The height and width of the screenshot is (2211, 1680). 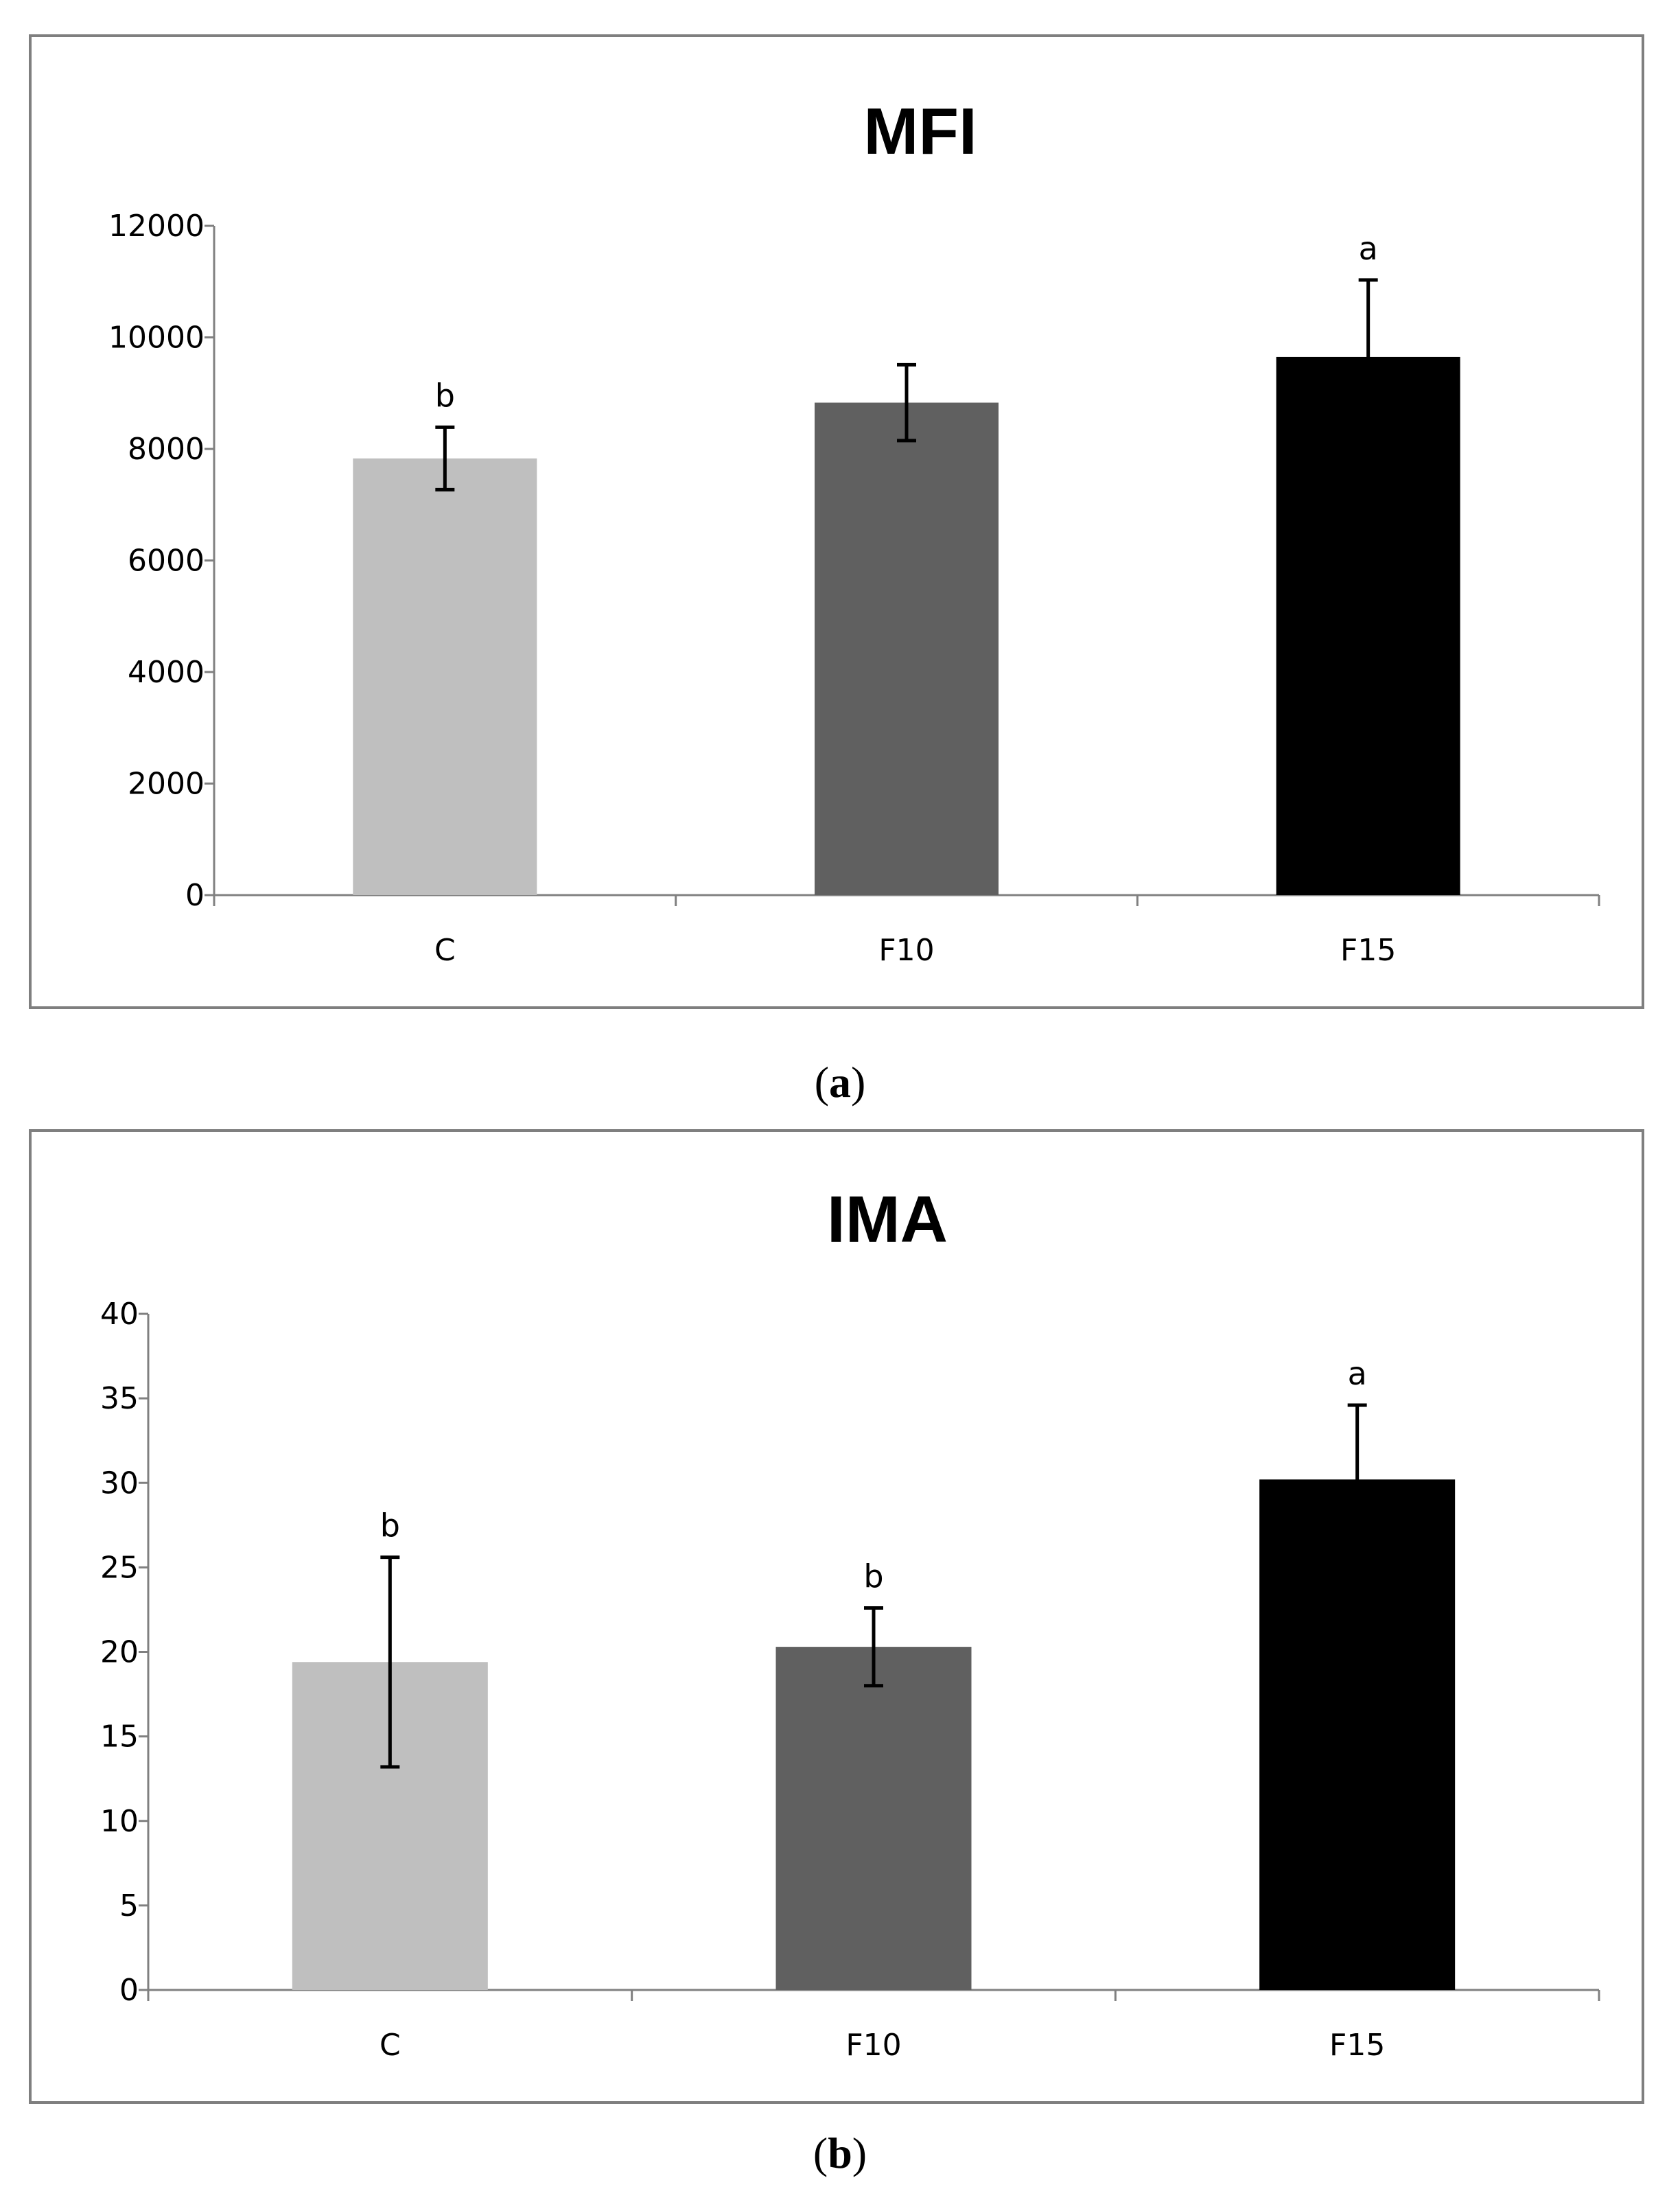 I want to click on chart-ima-significance-f10: b, so click(x=873, y=1576).